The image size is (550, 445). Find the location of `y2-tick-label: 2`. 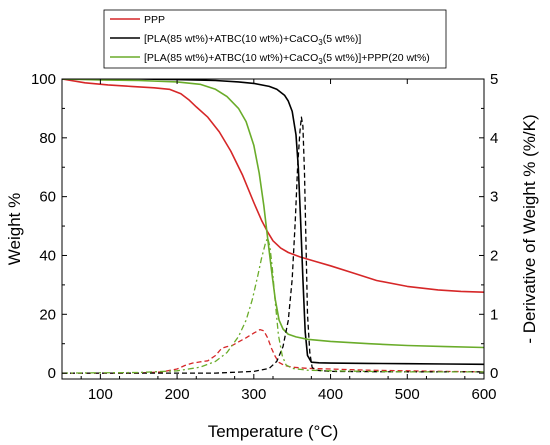

y2-tick-label: 2 is located at coordinates (494, 255).